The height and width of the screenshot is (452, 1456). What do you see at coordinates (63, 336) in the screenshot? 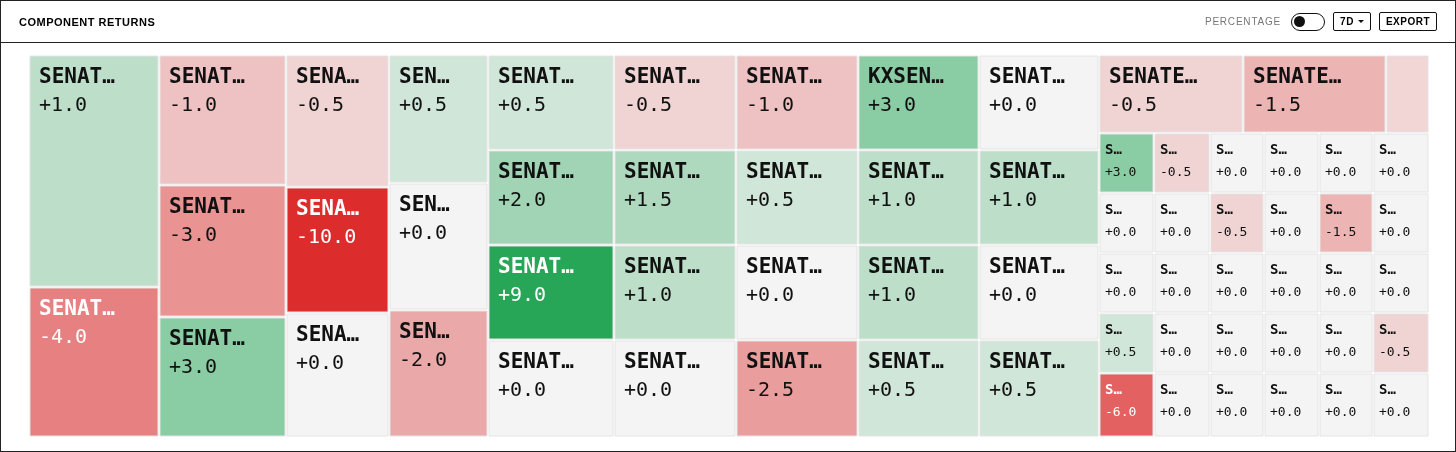
I see `data-label: -4.0` at bounding box center [63, 336].